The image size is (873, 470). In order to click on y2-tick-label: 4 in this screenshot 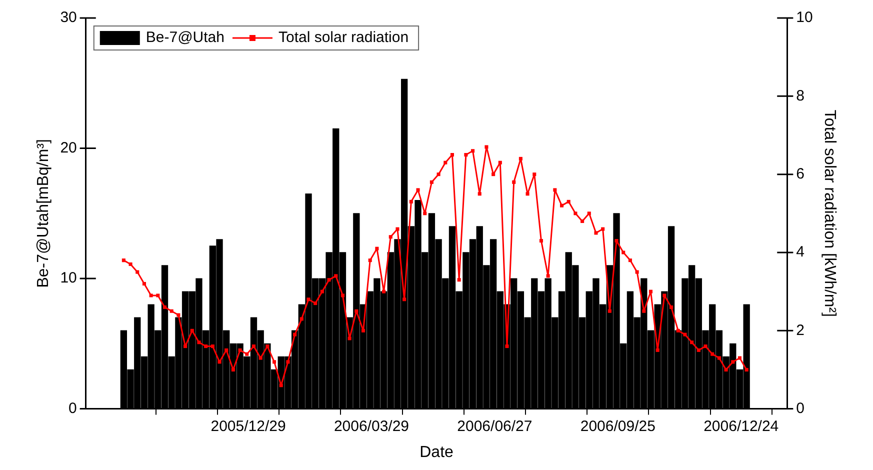, I will do `click(800, 252)`.